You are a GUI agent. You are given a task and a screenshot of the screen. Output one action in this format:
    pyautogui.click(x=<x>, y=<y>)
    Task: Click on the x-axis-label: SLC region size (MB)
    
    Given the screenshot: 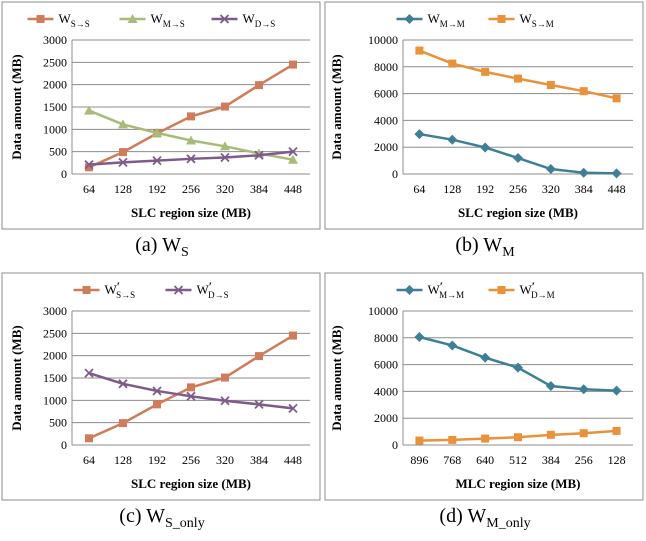 What is the action you would take?
    pyautogui.click(x=191, y=483)
    